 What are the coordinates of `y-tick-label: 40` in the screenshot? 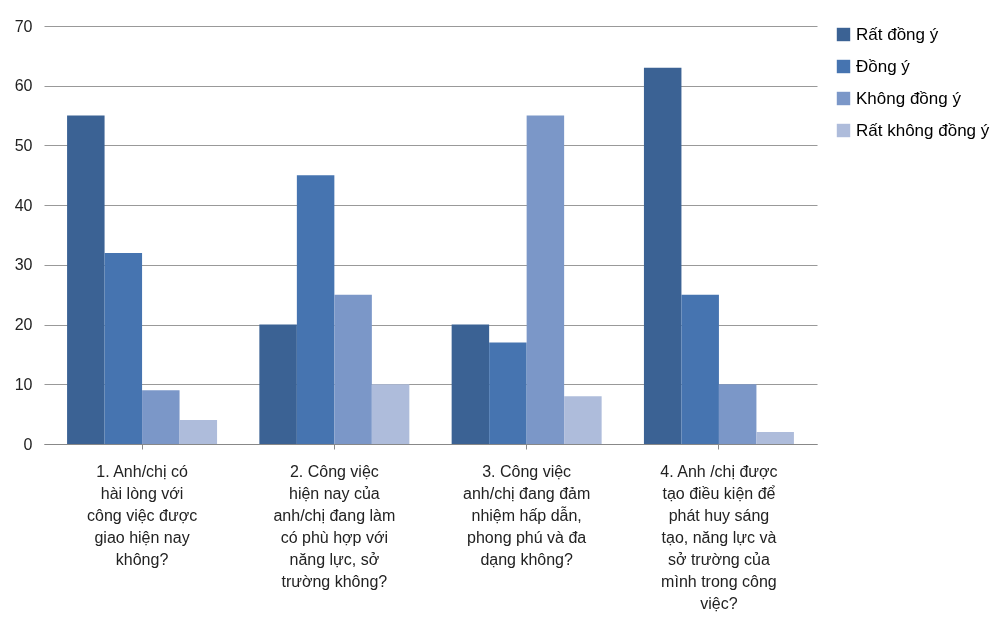 It's located at (23, 205).